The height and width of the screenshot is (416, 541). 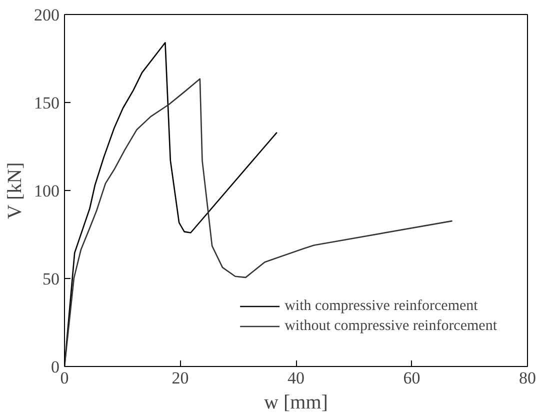 I want to click on x-tick-label: 20, so click(x=180, y=378).